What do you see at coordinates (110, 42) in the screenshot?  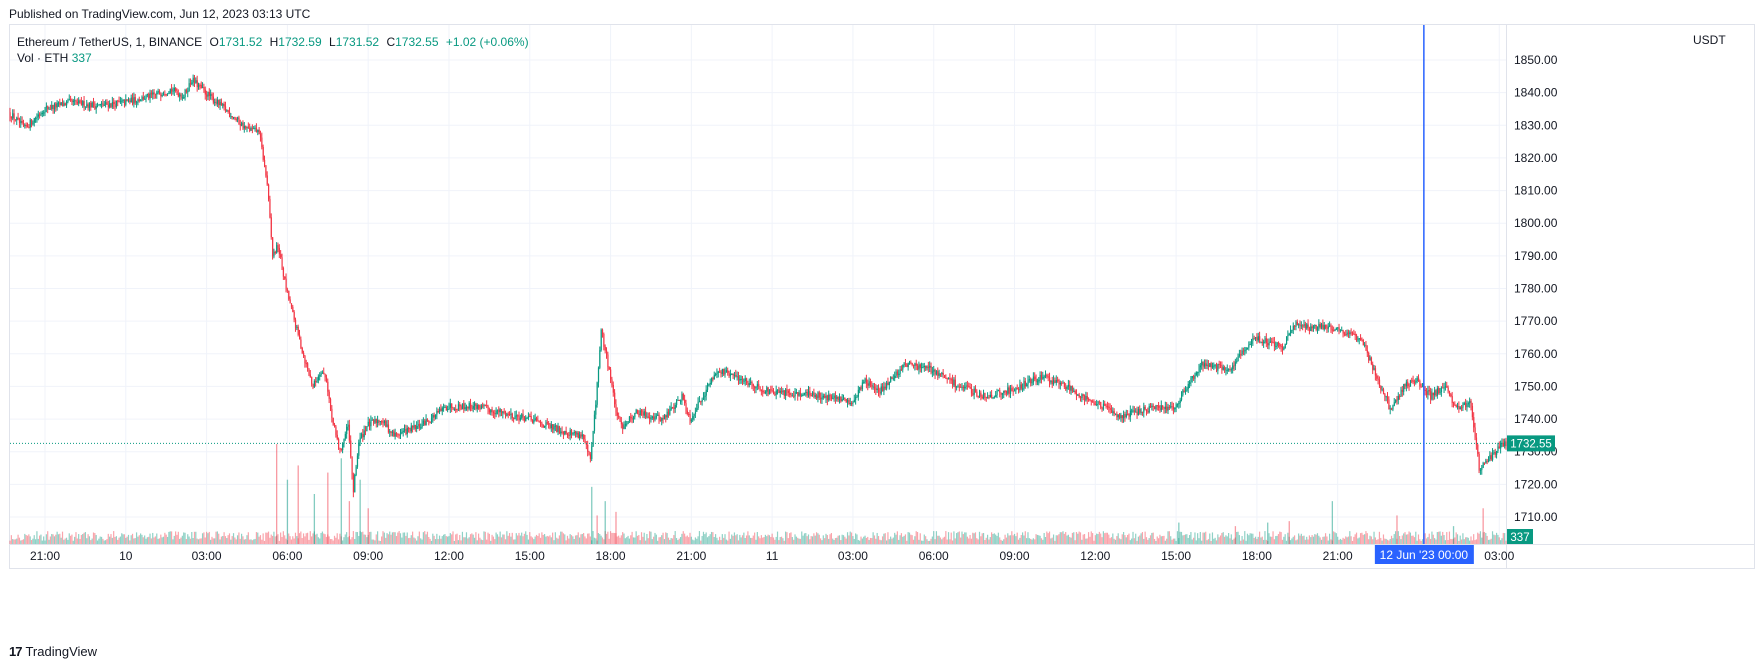 I see `symbol-name: Ethereum / TetherUS, 1, BINANCE` at bounding box center [110, 42].